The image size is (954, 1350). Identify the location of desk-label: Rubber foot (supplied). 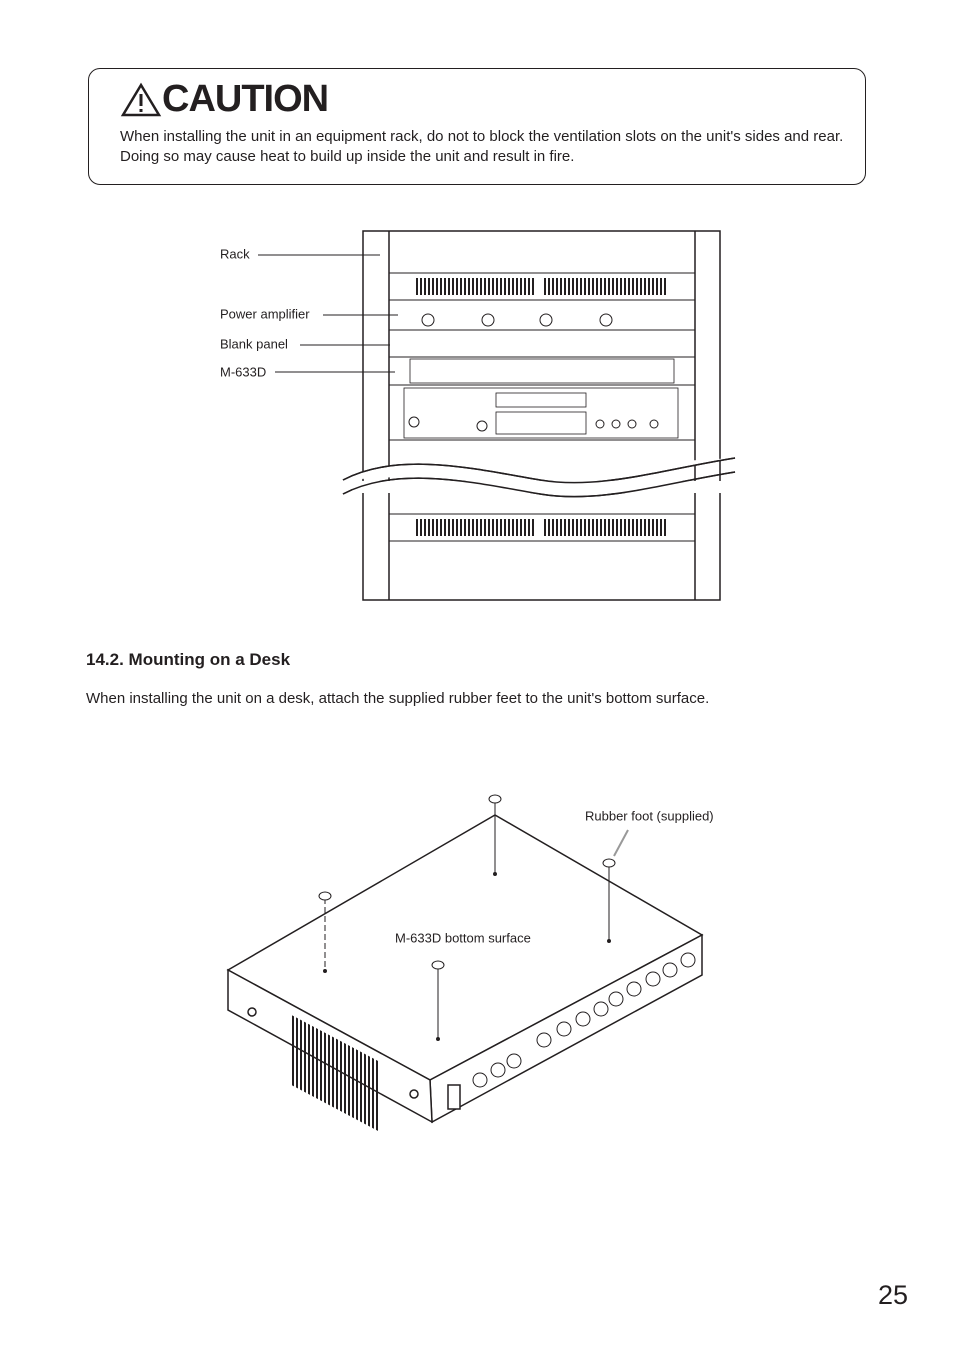
(649, 815).